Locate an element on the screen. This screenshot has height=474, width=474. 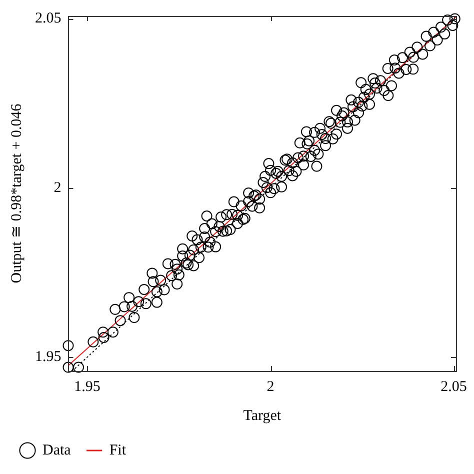
y-tick-label: 2.05 is located at coordinates (48, 18).